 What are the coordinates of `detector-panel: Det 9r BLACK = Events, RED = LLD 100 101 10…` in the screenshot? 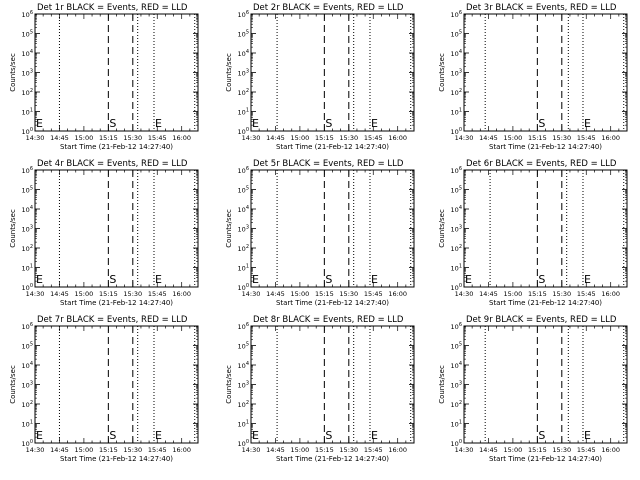 It's located at (533, 389).